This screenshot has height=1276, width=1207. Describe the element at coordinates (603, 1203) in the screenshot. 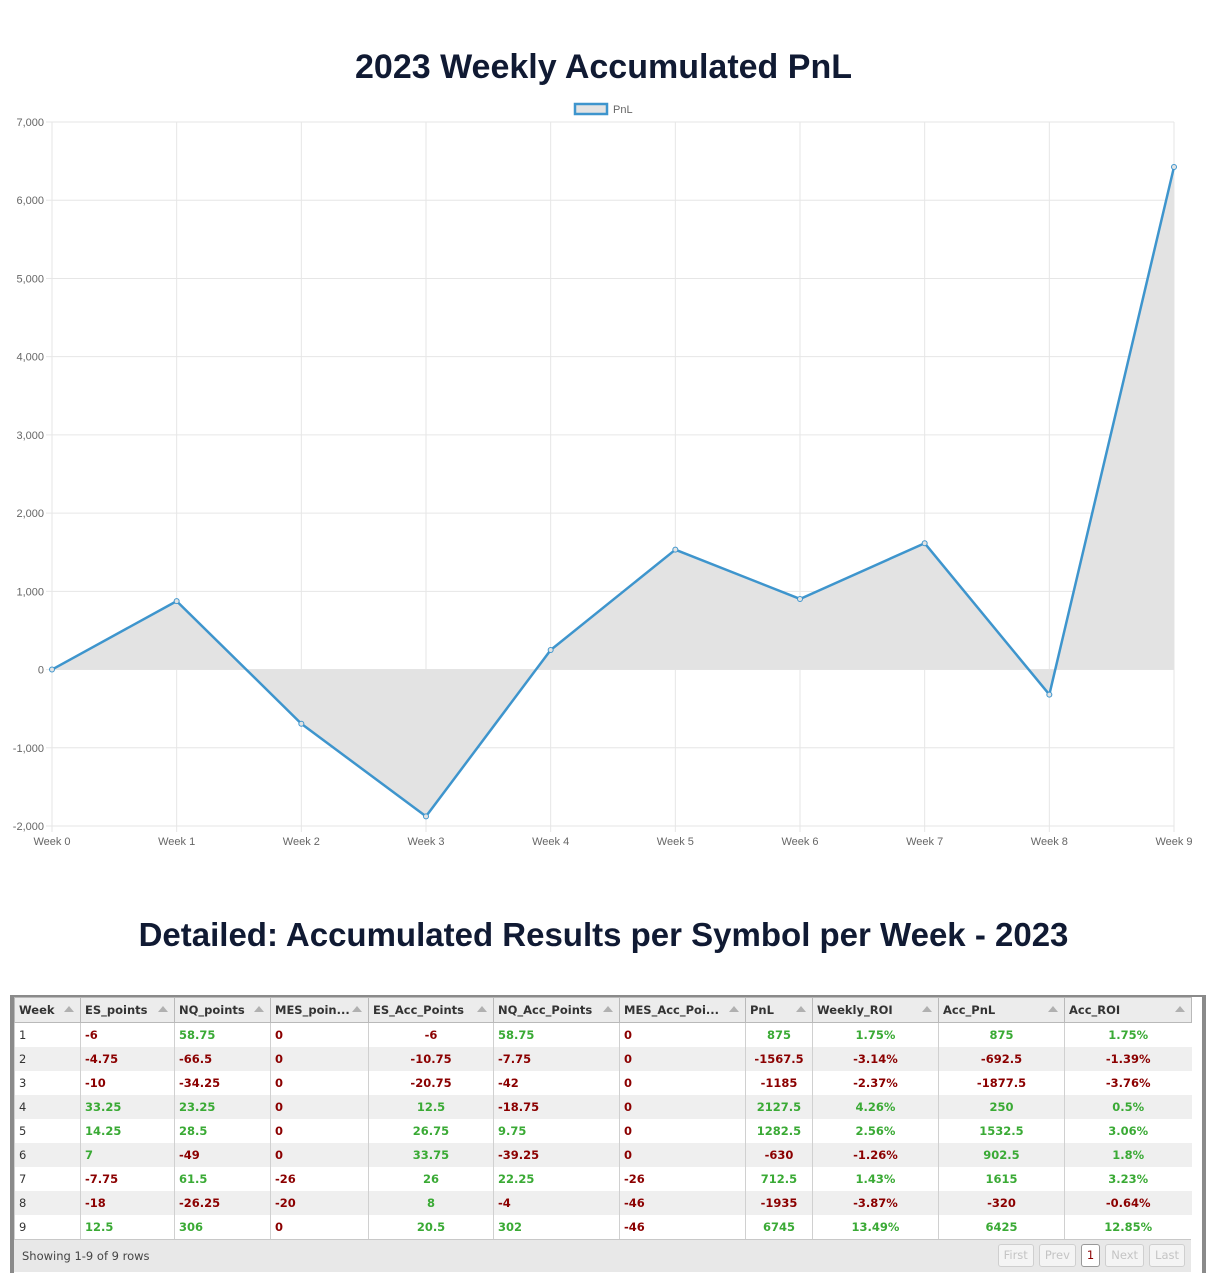

I see `table-row: 8 -18 -26.25 -20 8 -4 -46 -1935 -3.87% -320 -0.64%` at that location.